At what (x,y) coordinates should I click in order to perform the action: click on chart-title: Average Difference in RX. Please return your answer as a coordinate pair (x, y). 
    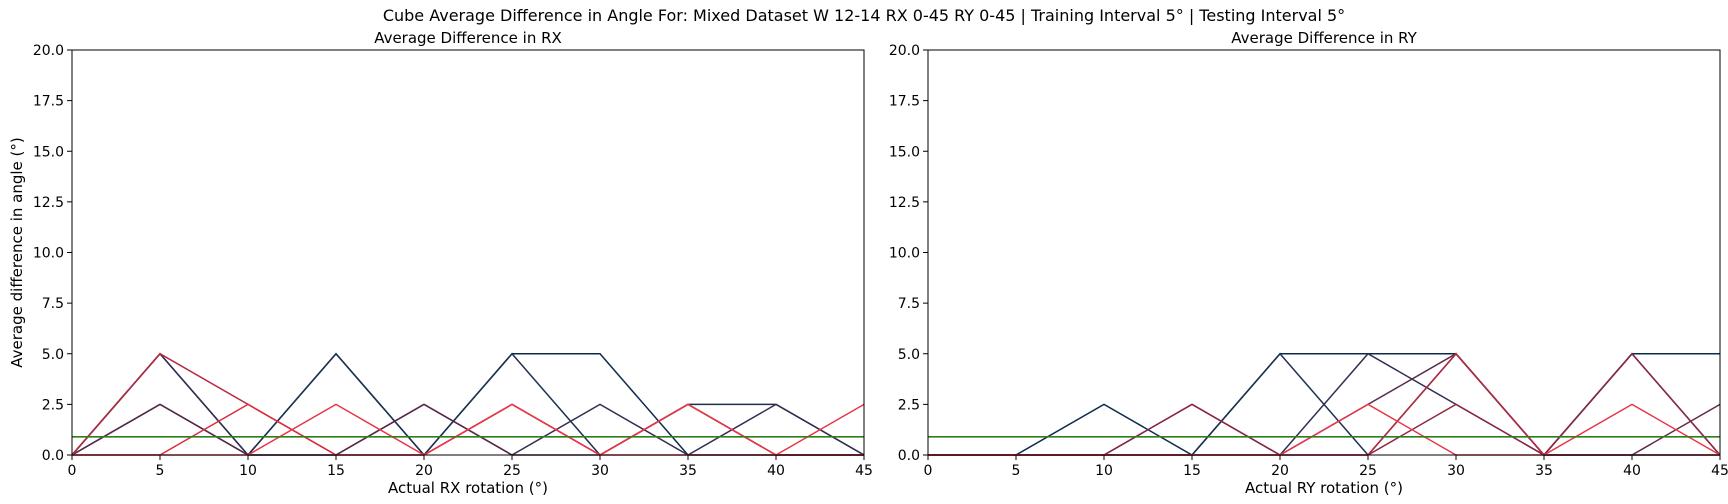
    Looking at the image, I should click on (468, 38).